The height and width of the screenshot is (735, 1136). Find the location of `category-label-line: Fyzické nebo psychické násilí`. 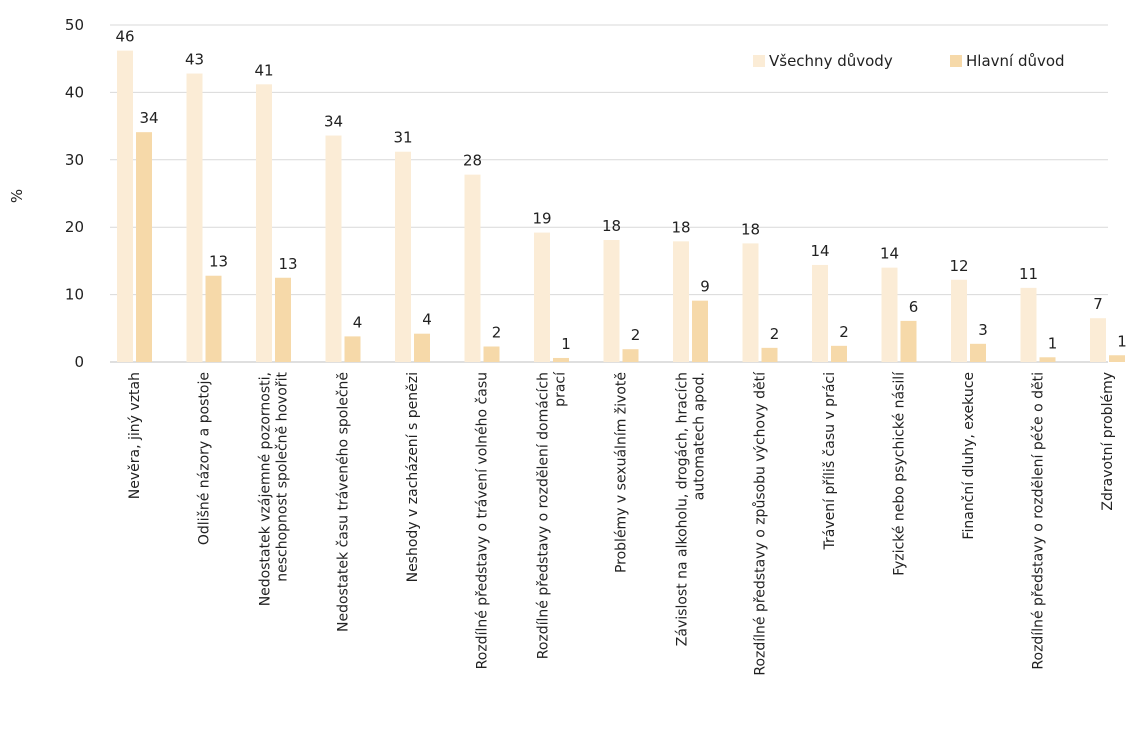

category-label-line: Fyzické nebo psychické násilí is located at coordinates (900, 473).